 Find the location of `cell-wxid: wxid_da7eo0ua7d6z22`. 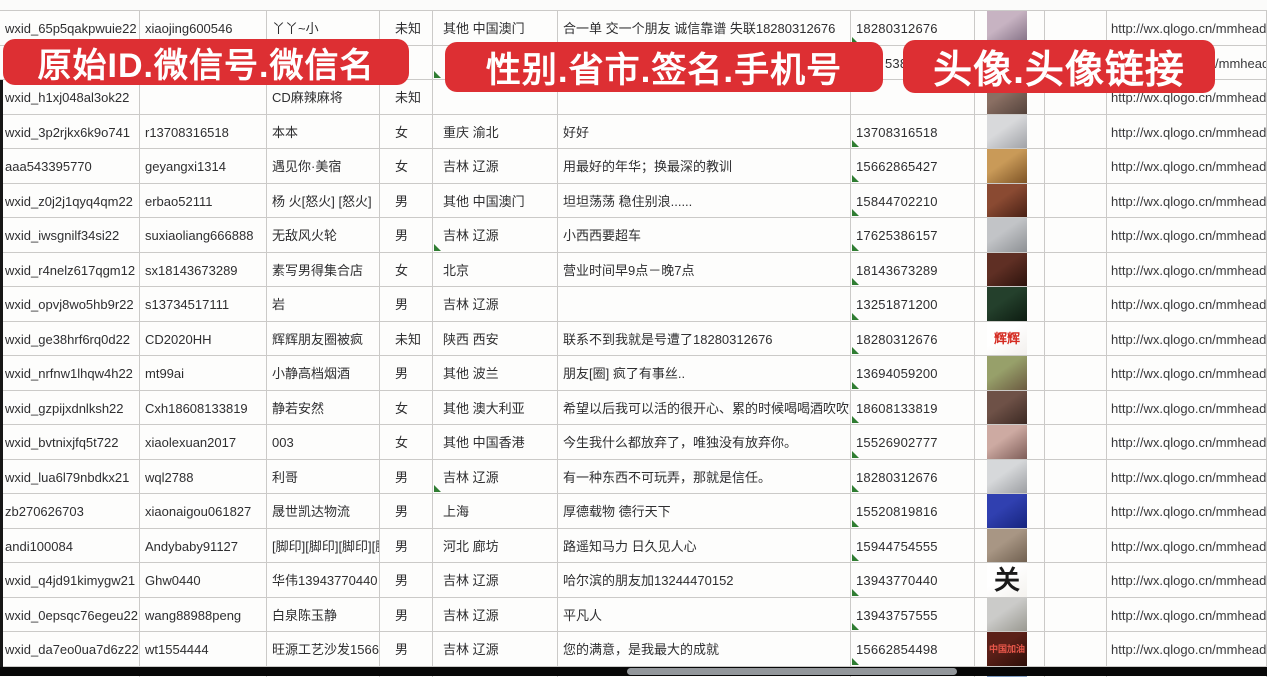

cell-wxid: wxid_da7eo0ua7d6z22 is located at coordinates (70, 649).